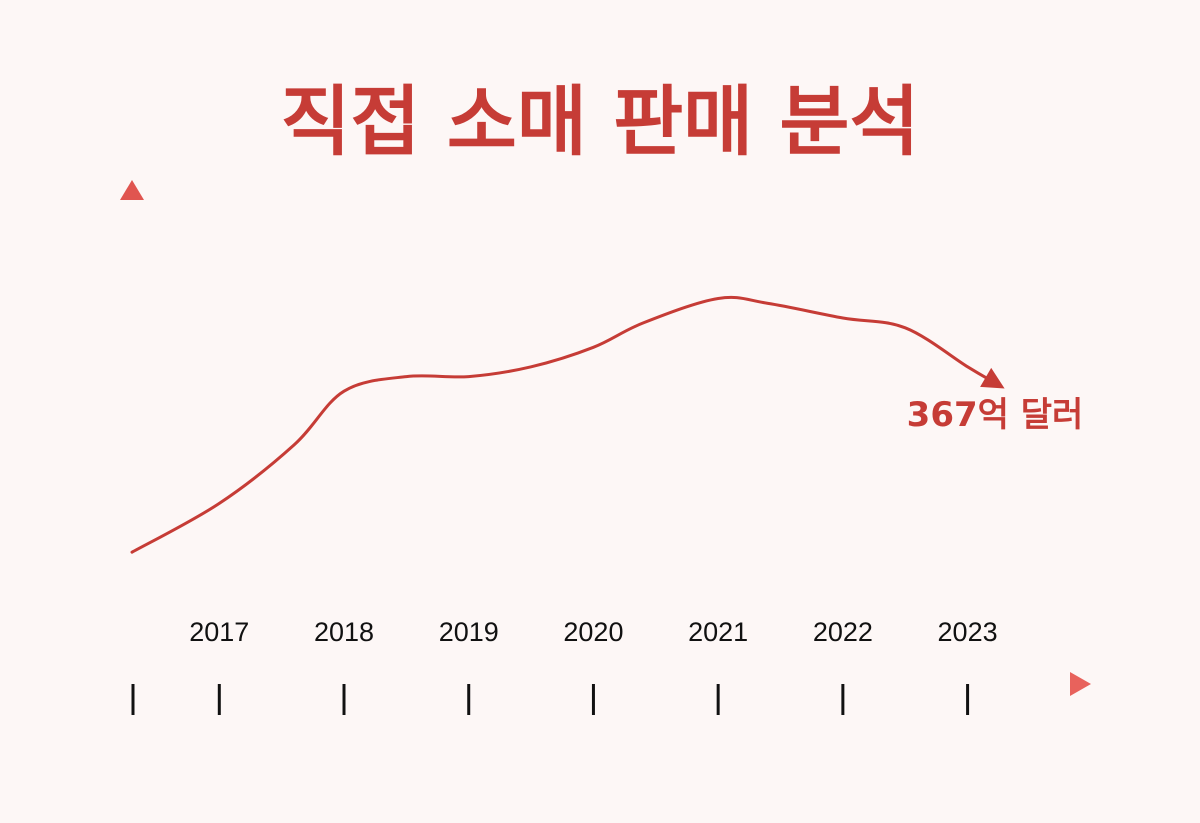  What do you see at coordinates (992, 378) in the screenshot?
I see `line-end-arrow-icon` at bounding box center [992, 378].